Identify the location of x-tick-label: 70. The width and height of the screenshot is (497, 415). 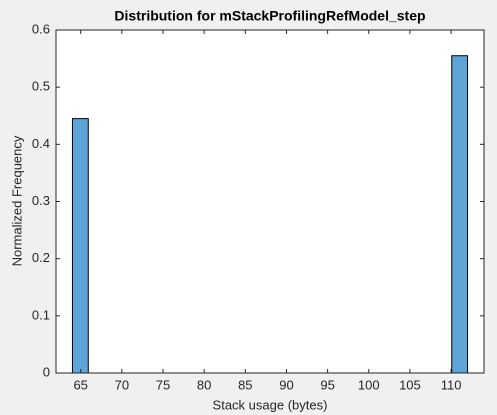
(122, 384).